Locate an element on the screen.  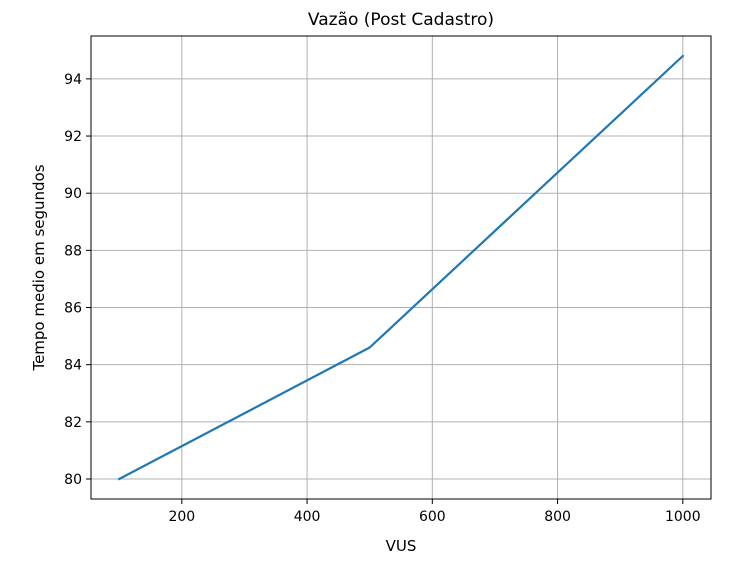
y-tick-label: 80 is located at coordinates (73, 480).